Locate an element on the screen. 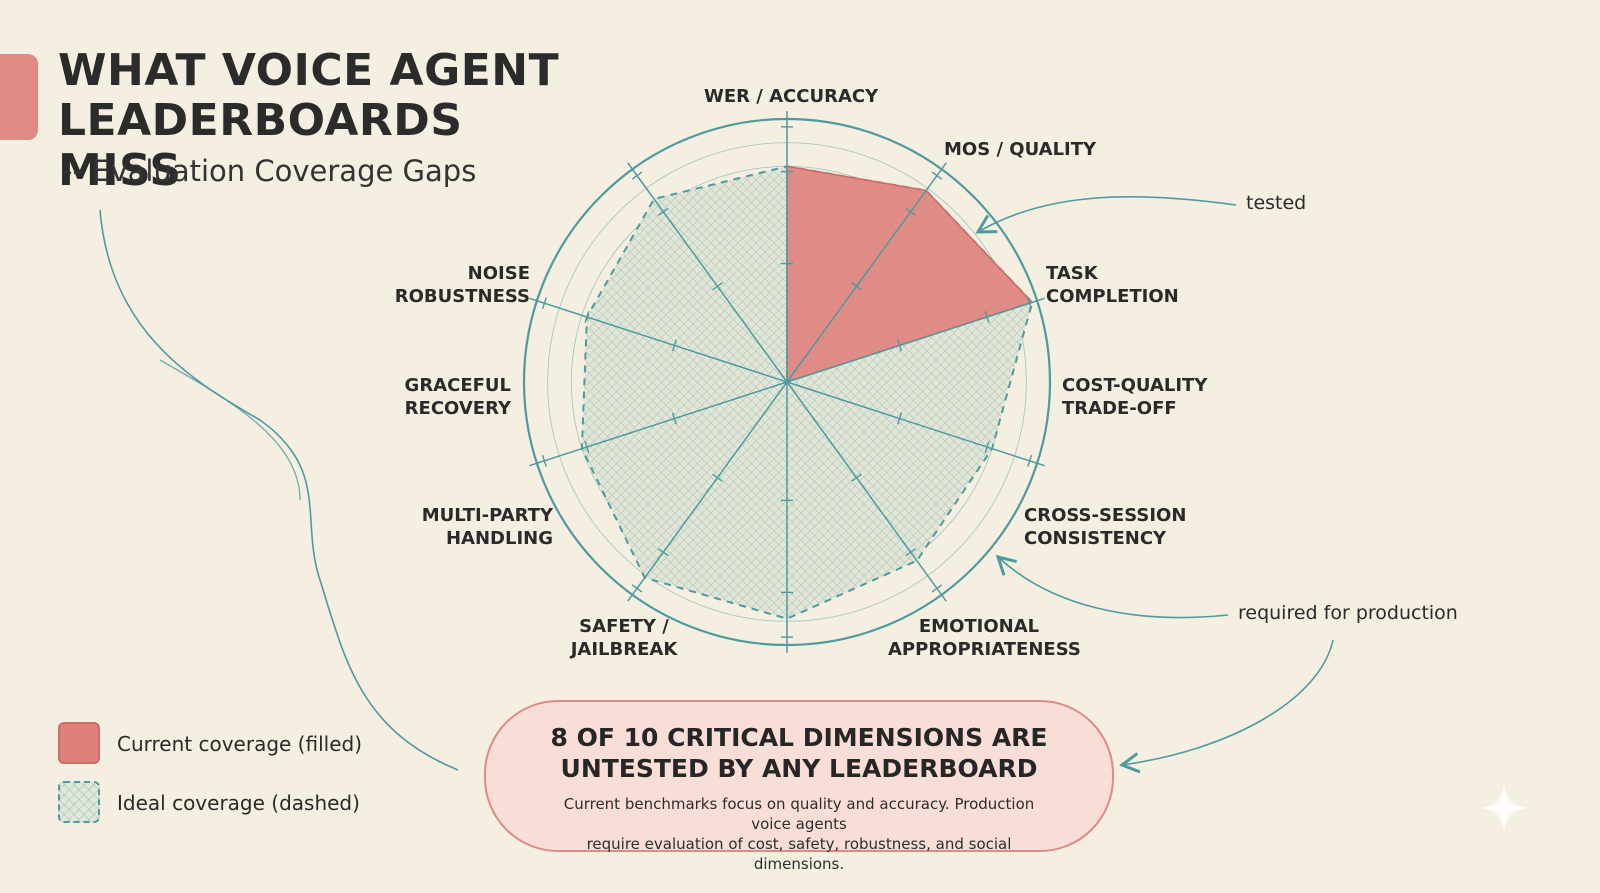  axis-label-noise-robustness: NOISE ROBUSTNESS is located at coordinates (462, 285).